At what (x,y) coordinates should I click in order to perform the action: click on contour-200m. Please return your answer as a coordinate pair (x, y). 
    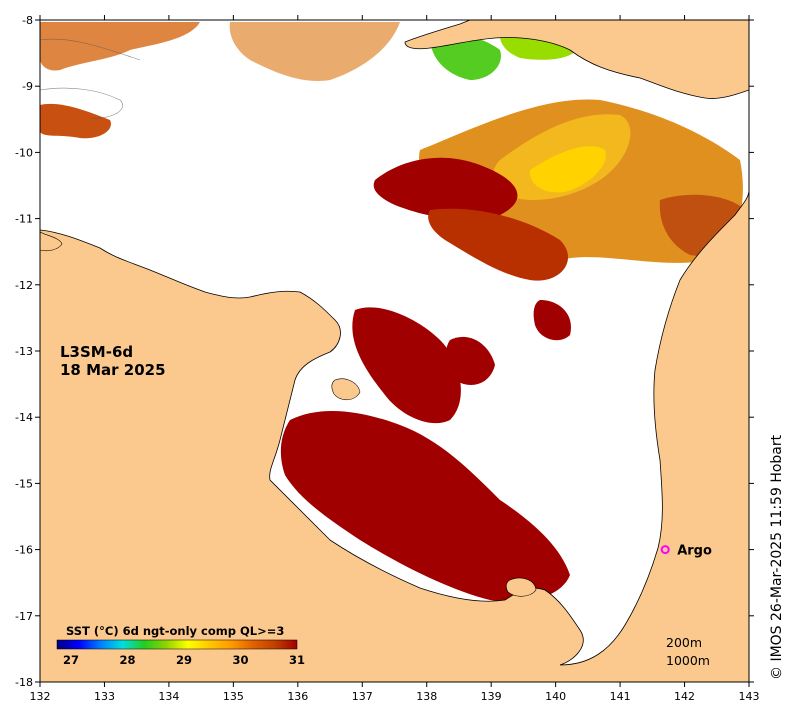
    Looking at the image, I should click on (81, 103).